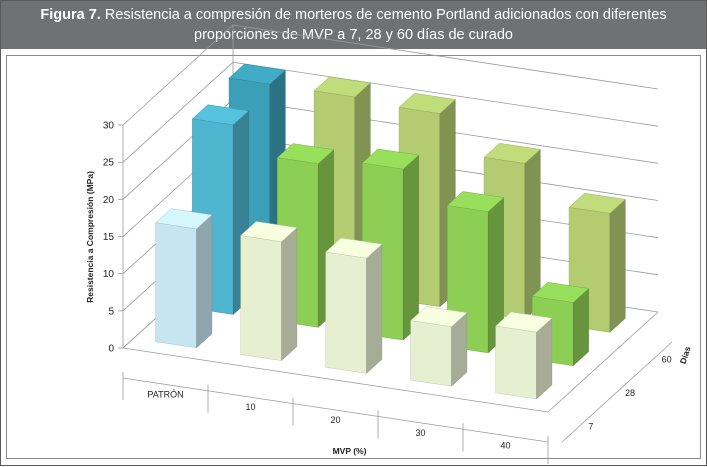 This screenshot has width=707, height=467. What do you see at coordinates (505, 446) in the screenshot?
I see `x-tick-label: 40` at bounding box center [505, 446].